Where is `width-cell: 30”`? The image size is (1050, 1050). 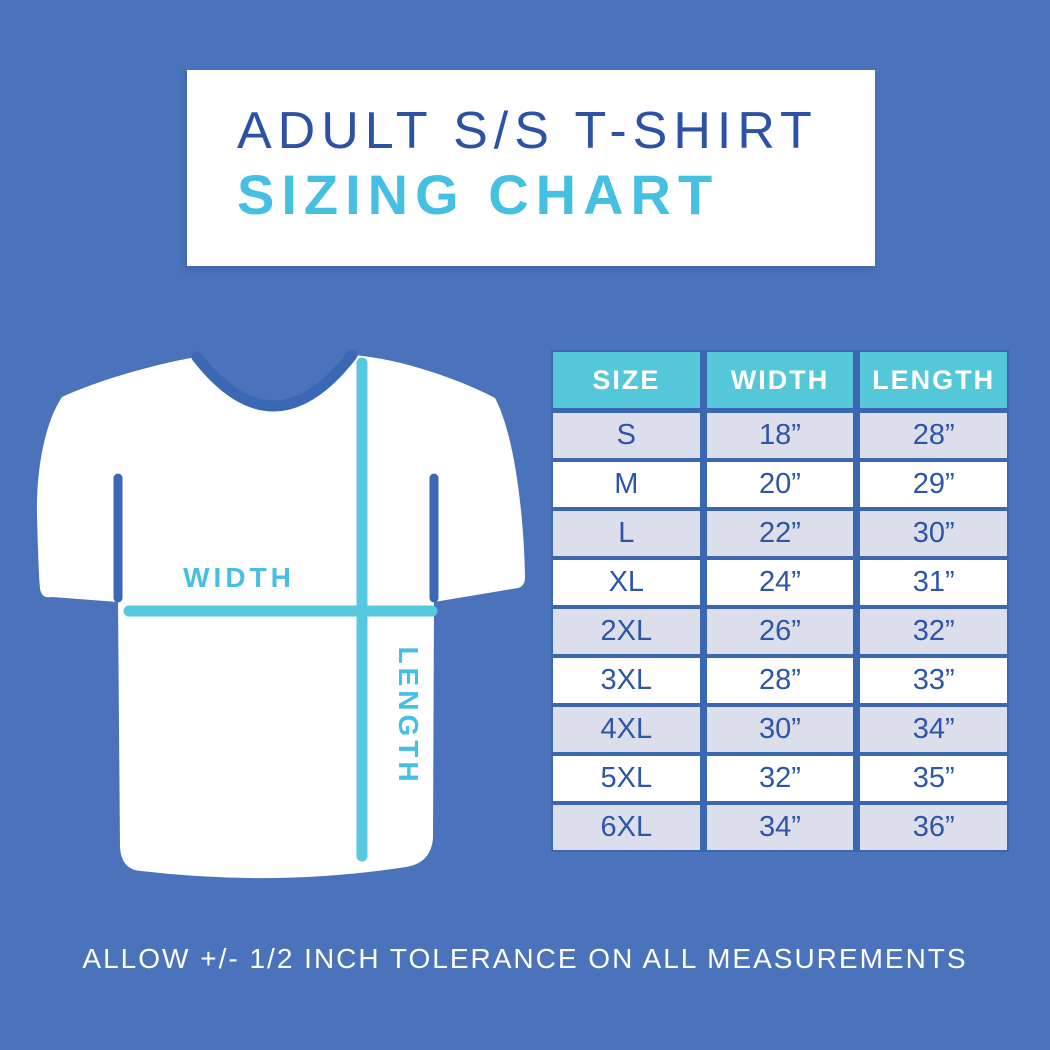 width-cell: 30” is located at coordinates (780, 729).